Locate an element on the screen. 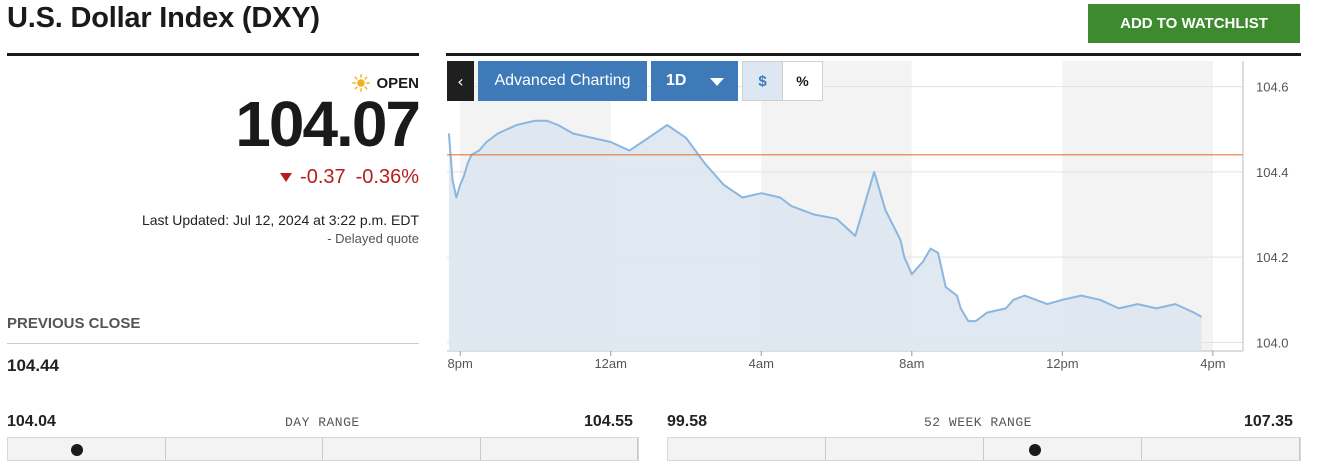 The height and width of the screenshot is (468, 1318). week52-range-bar is located at coordinates (984, 449).